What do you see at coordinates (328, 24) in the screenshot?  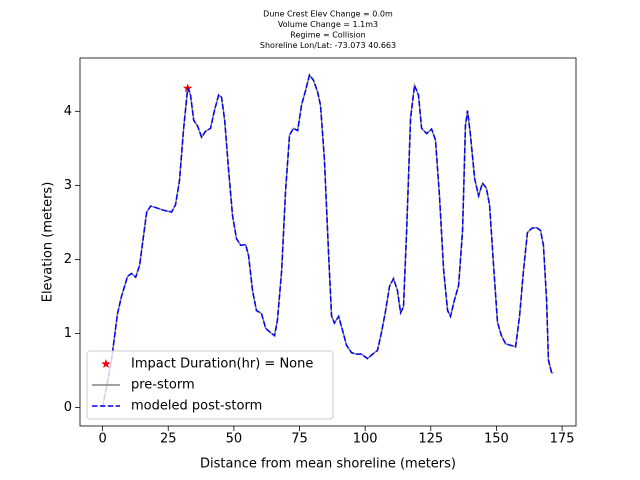 I see `chart-title: Volume Change = 1.1m3` at bounding box center [328, 24].